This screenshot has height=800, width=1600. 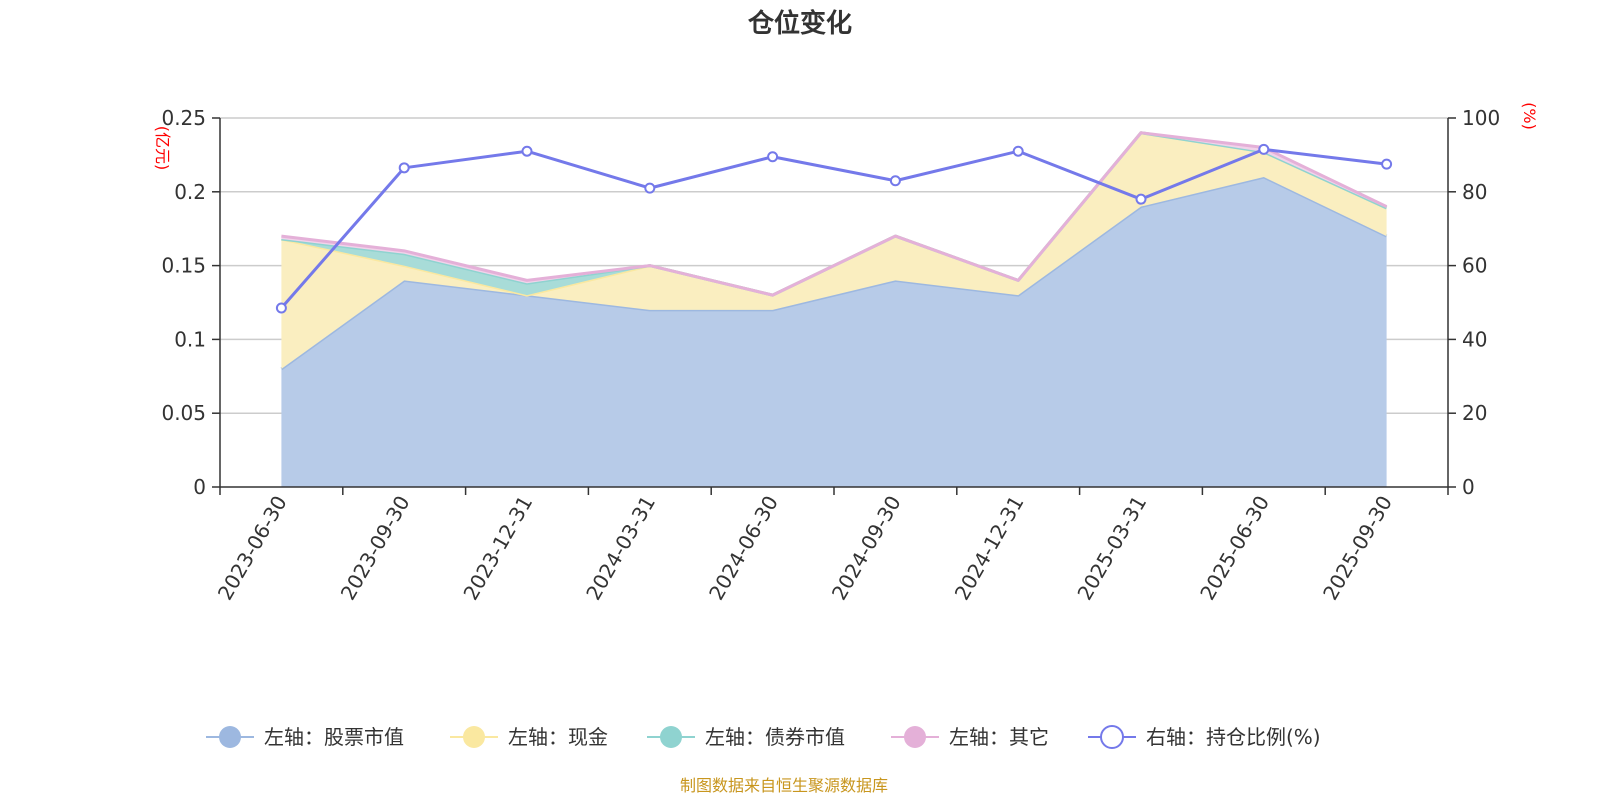 I want to click on right-tick-label: 40, so click(x=1474, y=339).